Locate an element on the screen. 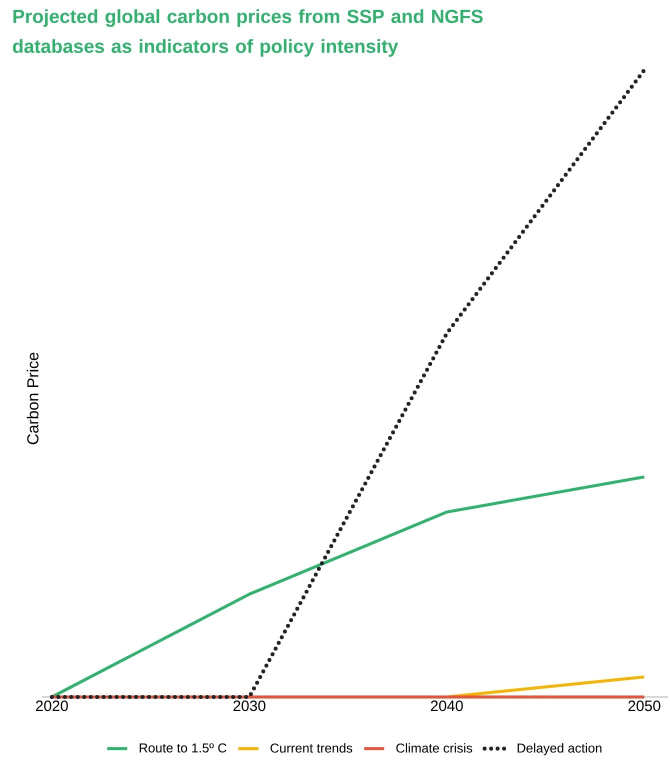  chart-title: Projected global carbon prices from SSP and NGFS databases as indicators of policy intensity is located at coordinates (247, 33).